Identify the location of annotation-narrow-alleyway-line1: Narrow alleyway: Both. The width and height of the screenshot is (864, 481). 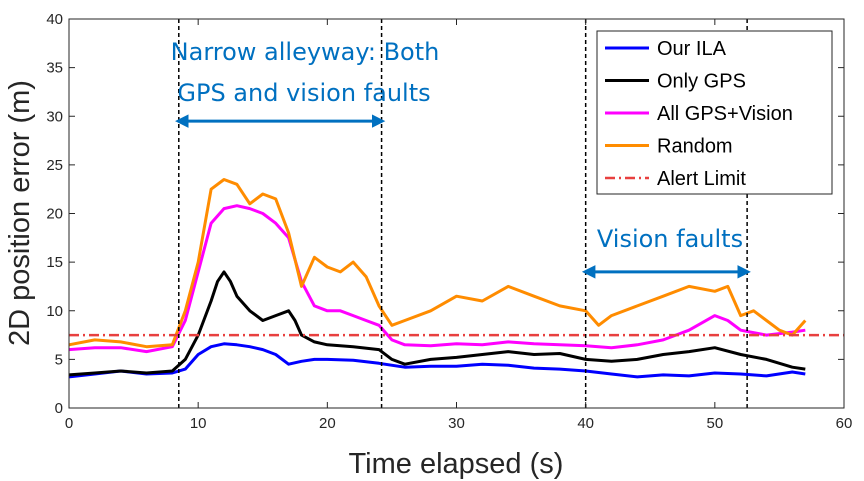
(305, 52).